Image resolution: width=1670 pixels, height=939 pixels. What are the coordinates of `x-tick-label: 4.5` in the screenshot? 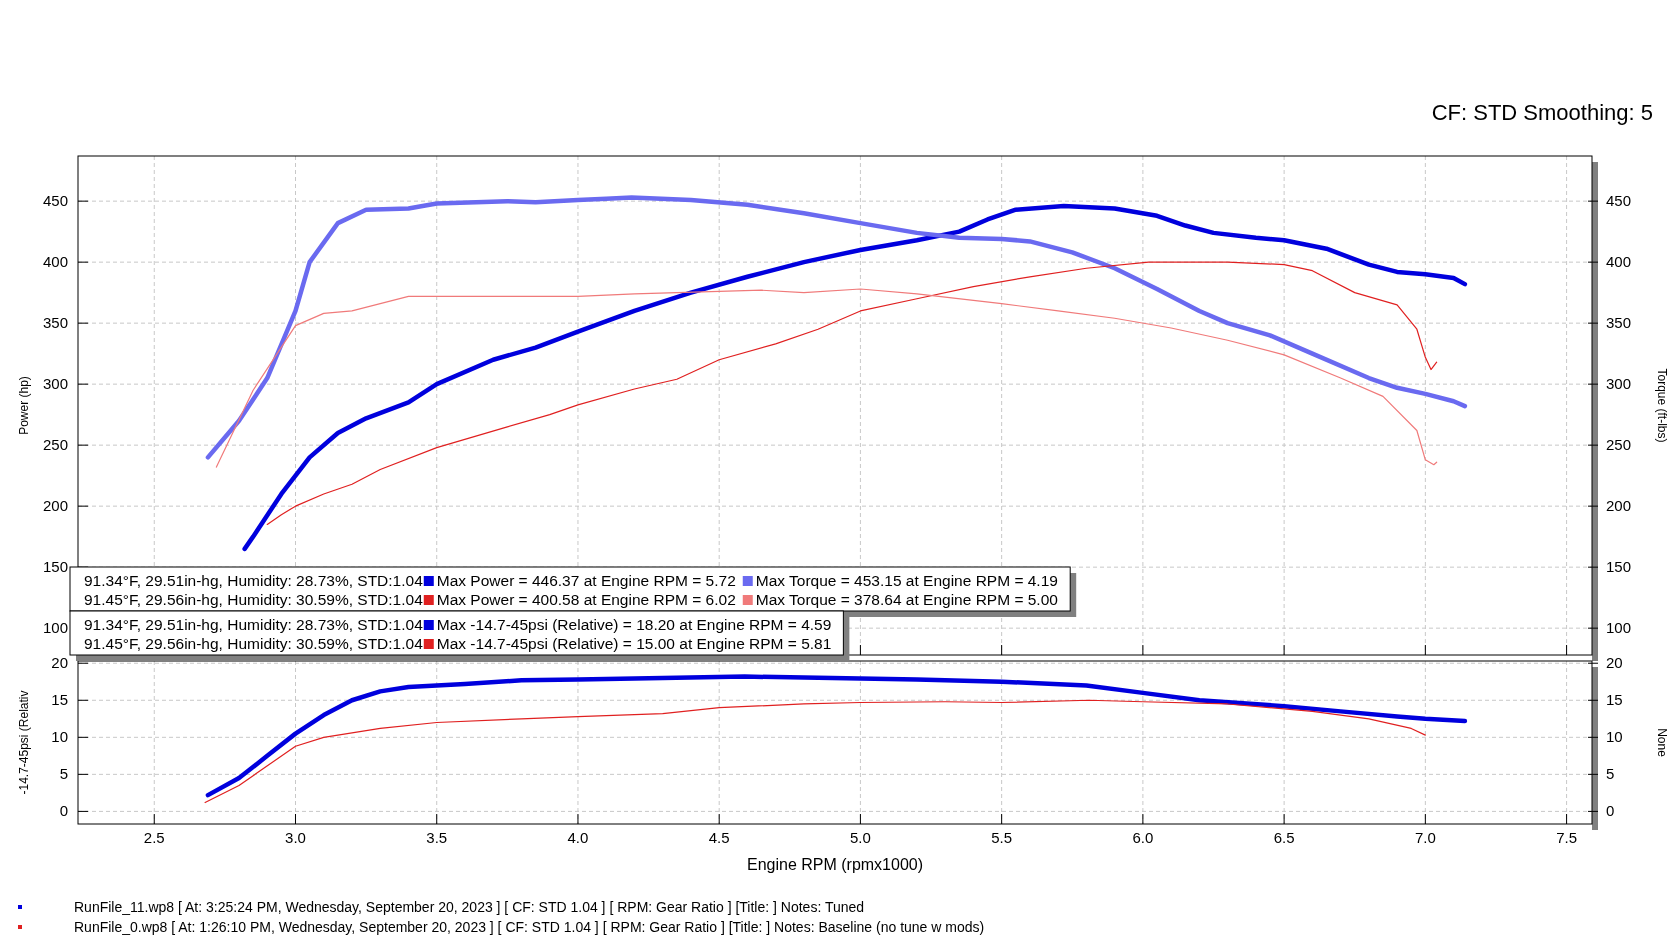 It's located at (719, 837).